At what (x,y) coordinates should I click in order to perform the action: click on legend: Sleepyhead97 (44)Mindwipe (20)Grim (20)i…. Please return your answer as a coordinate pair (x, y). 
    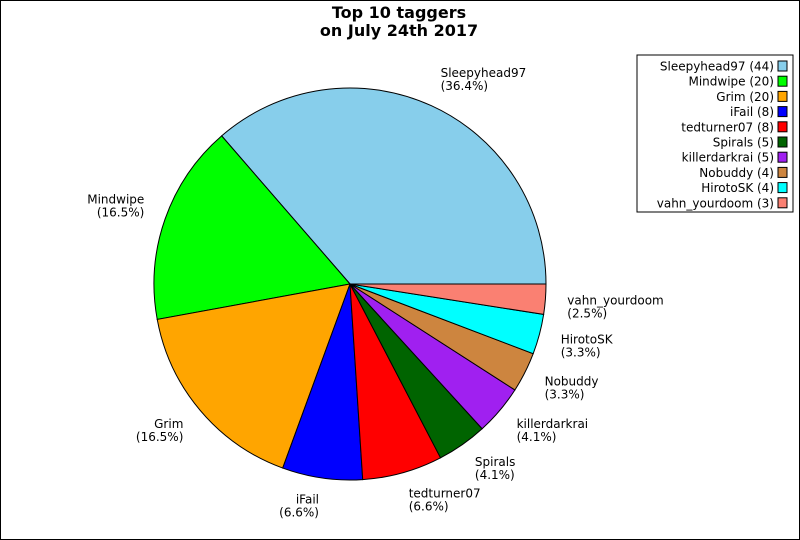
    Looking at the image, I should click on (715, 133).